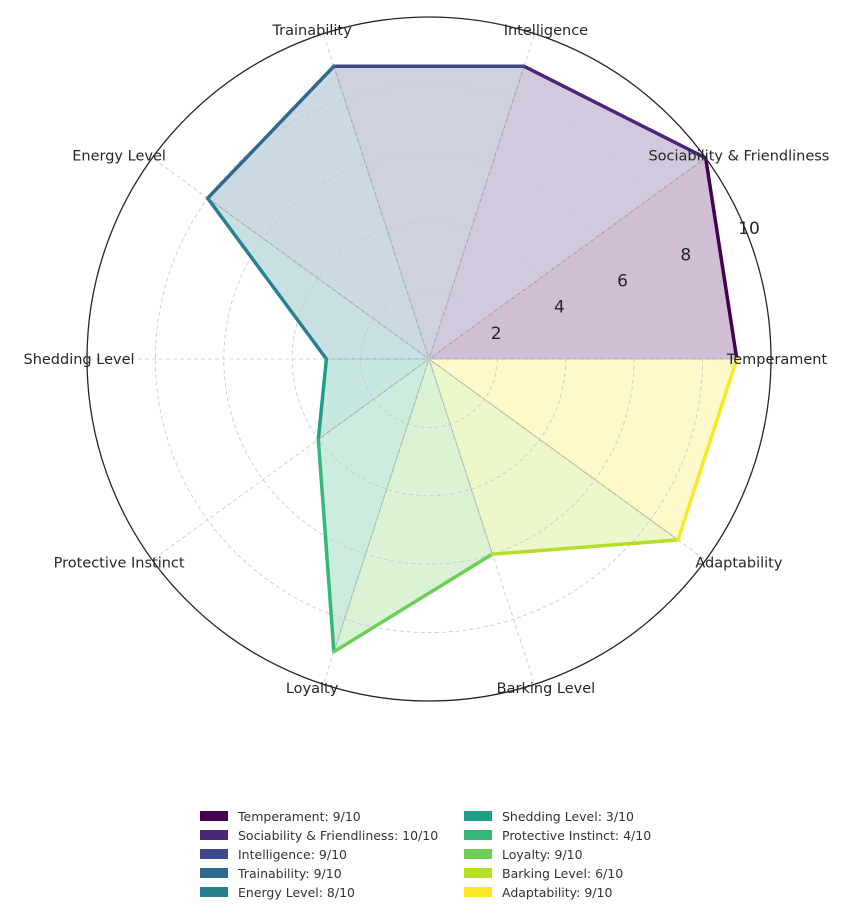 The width and height of the screenshot is (850, 913). I want to click on axis-label-2: Intelligence, so click(546, 31).